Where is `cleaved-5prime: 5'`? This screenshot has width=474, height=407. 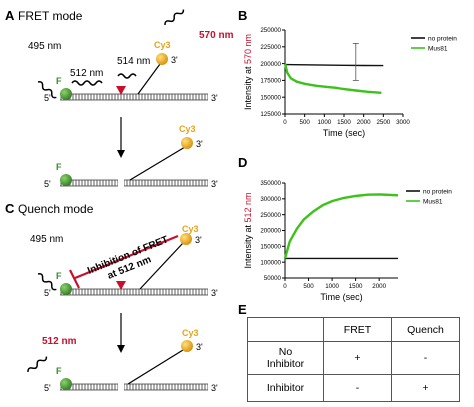 cleaved-5prime: 5' is located at coordinates (47, 184).